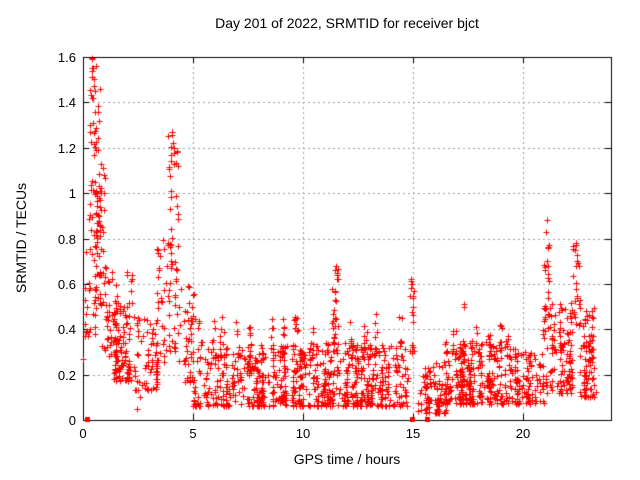 The height and width of the screenshot is (480, 640). I want to click on x-tick-label: 10, so click(303, 433).